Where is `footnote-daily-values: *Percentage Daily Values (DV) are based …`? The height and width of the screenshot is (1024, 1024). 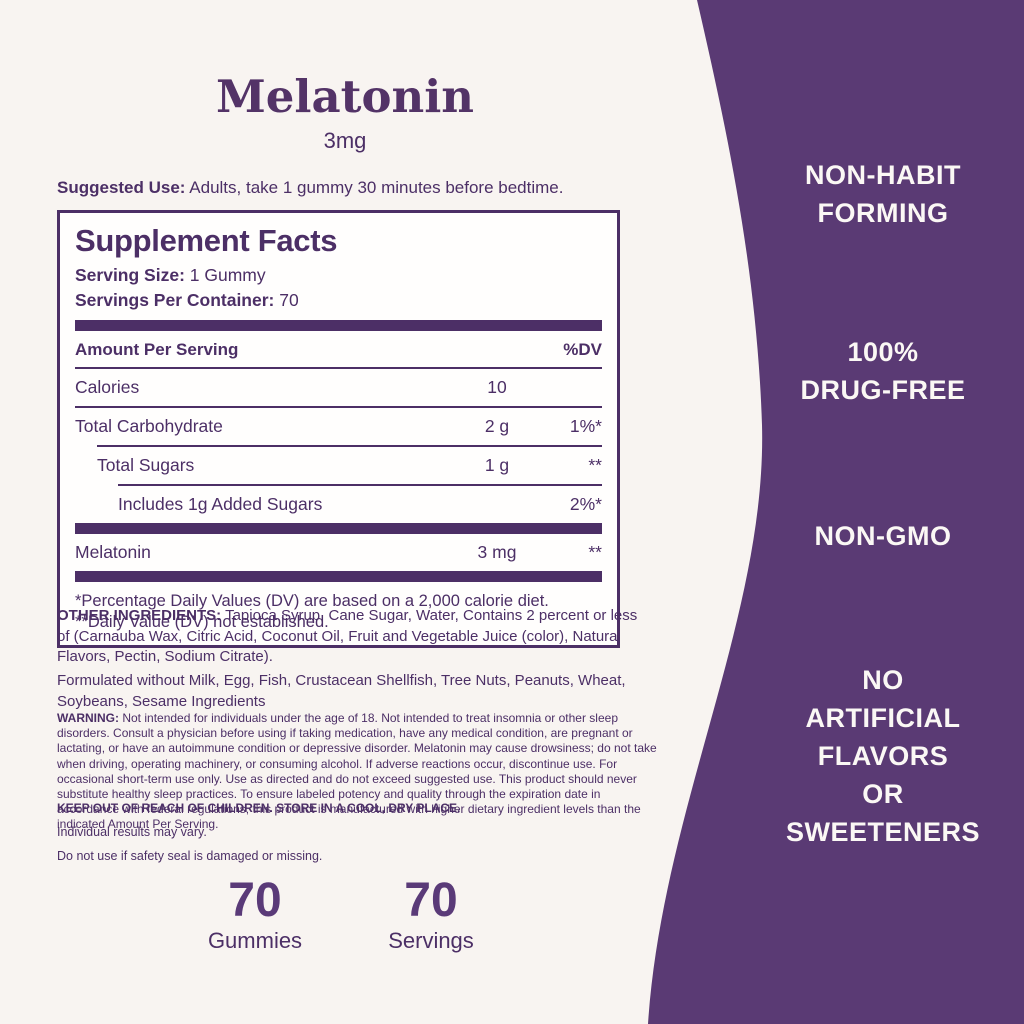 footnote-daily-values: *Percentage Daily Values (DV) are based … is located at coordinates (312, 601).